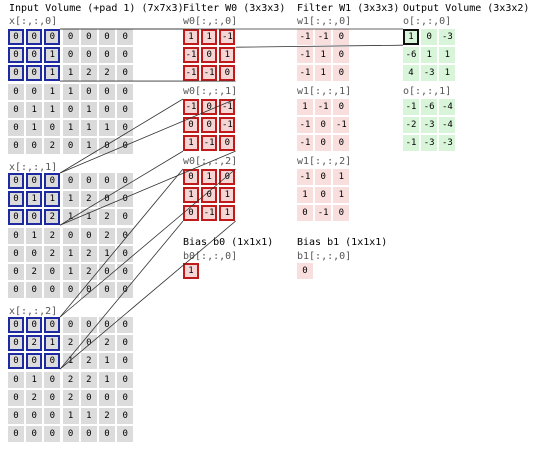 This screenshot has width=550, height=455. I want to click on input-slice-0-cell: 1, so click(70, 73).